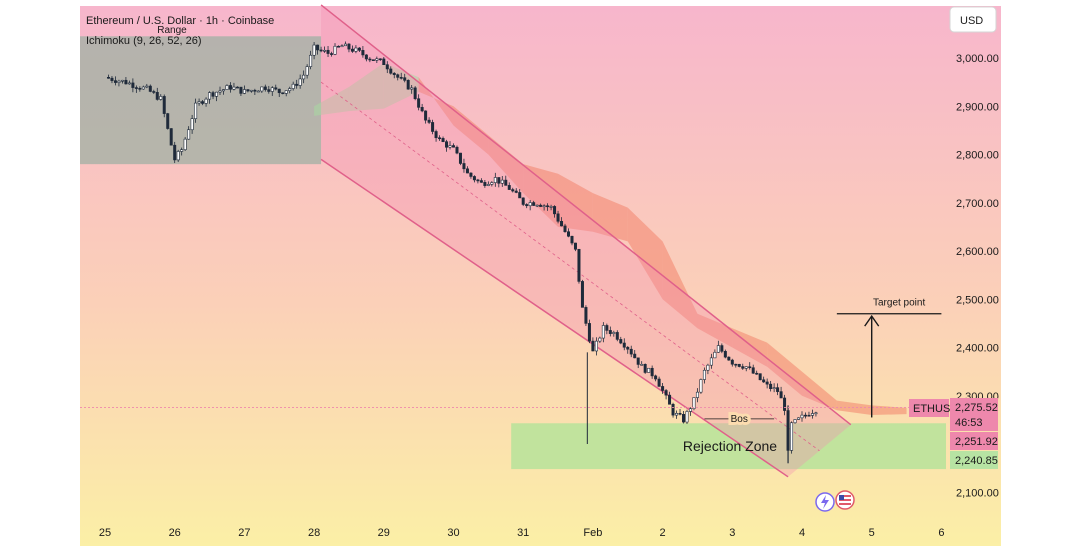 This screenshot has width=1080, height=550. What do you see at coordinates (976, 461) in the screenshot?
I see `svg-text: 2,240.85` at bounding box center [976, 461].